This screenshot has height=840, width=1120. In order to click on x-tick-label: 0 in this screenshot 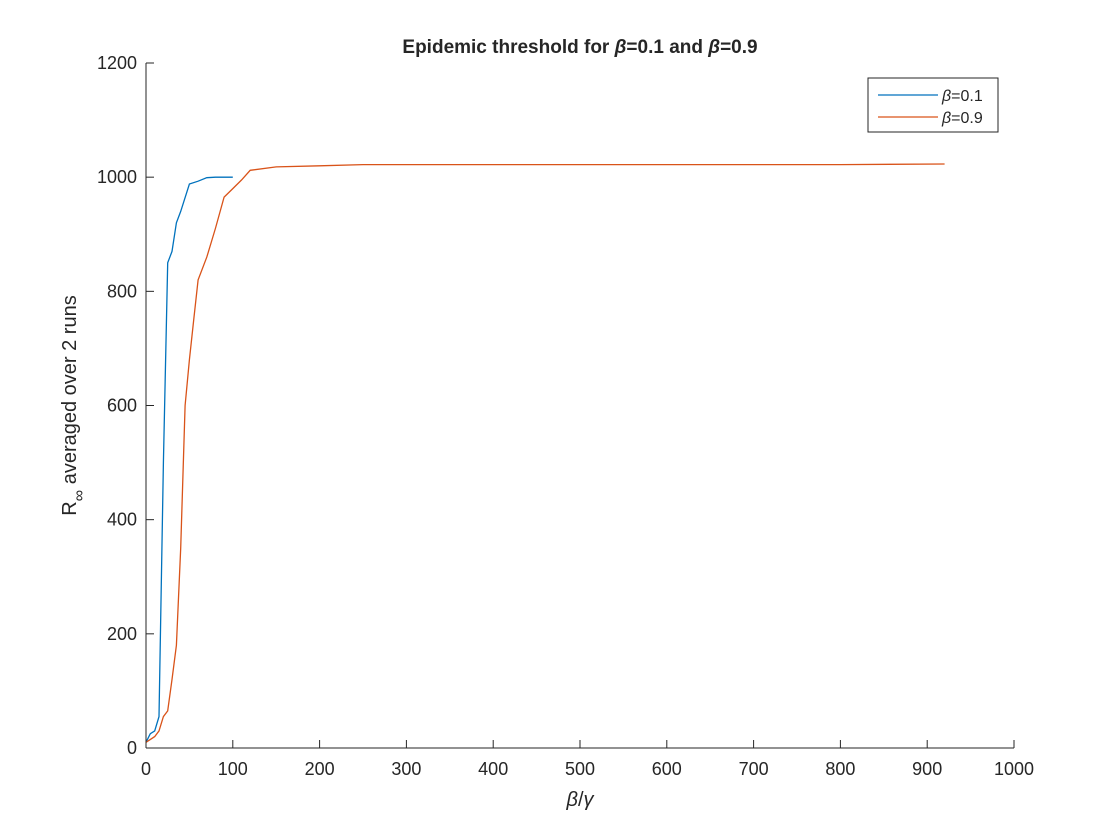, I will do `click(146, 769)`.